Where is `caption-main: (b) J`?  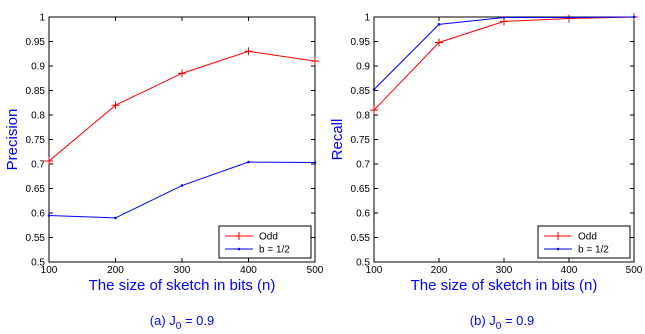 caption-main: (b) J is located at coordinates (483, 320).